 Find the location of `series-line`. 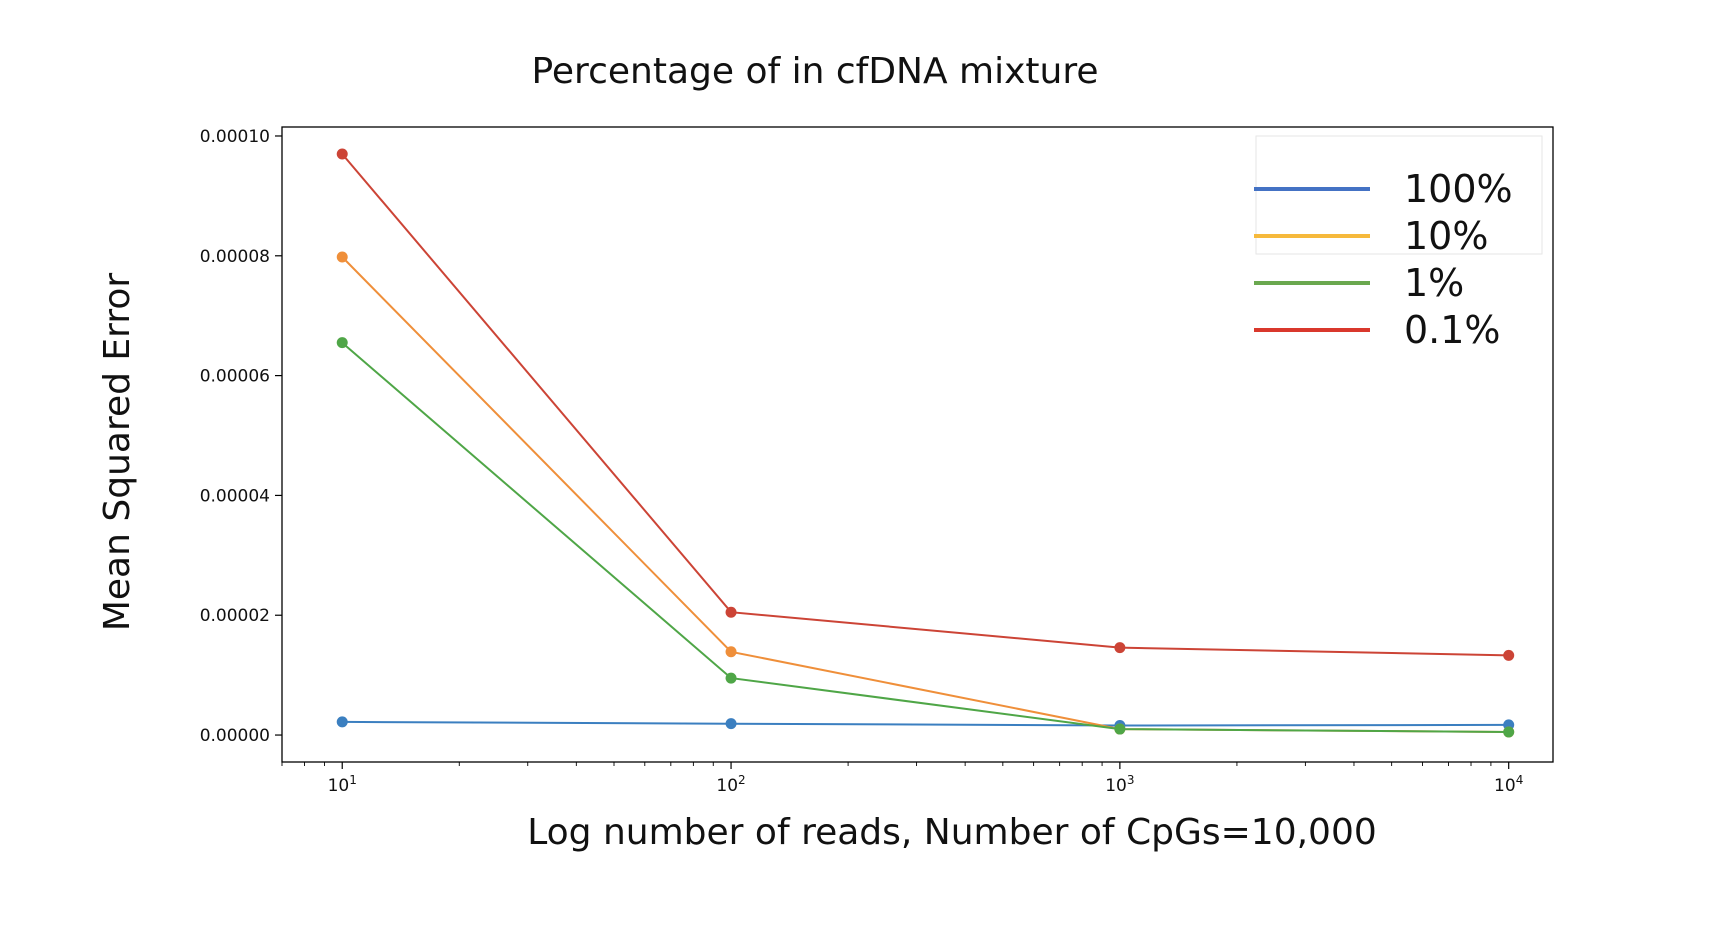

series-line is located at coordinates (925, 723).